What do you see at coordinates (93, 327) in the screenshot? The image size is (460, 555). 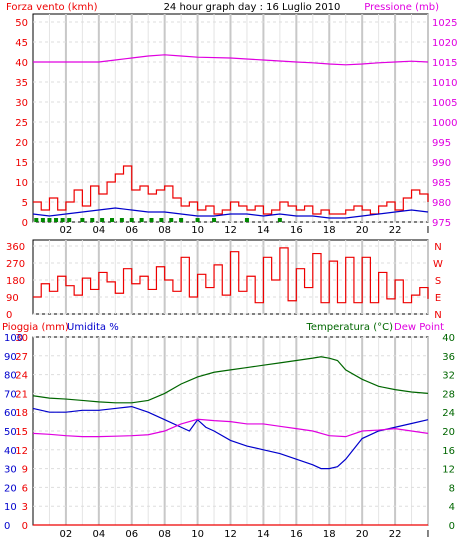 I see `humidity-axis-title: Umidita %` at bounding box center [93, 327].